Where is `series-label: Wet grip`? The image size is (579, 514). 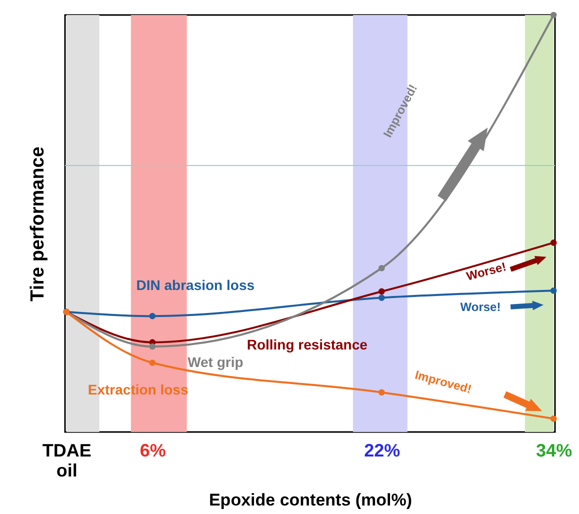
series-label: Wet grip is located at coordinates (216, 362).